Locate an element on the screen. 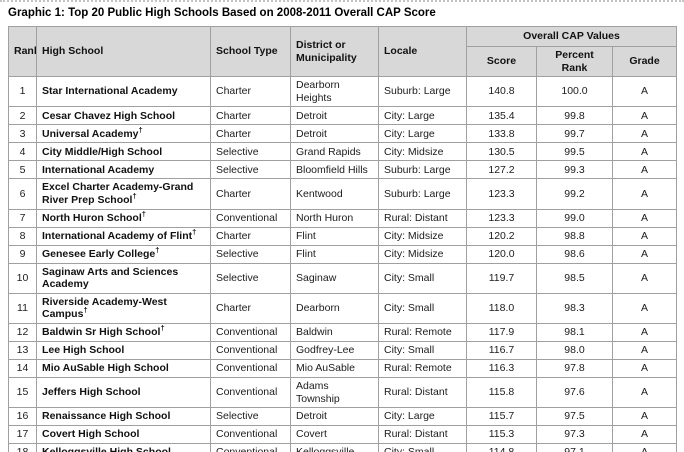  cell-percent-rank: 98.8 is located at coordinates (574, 236).